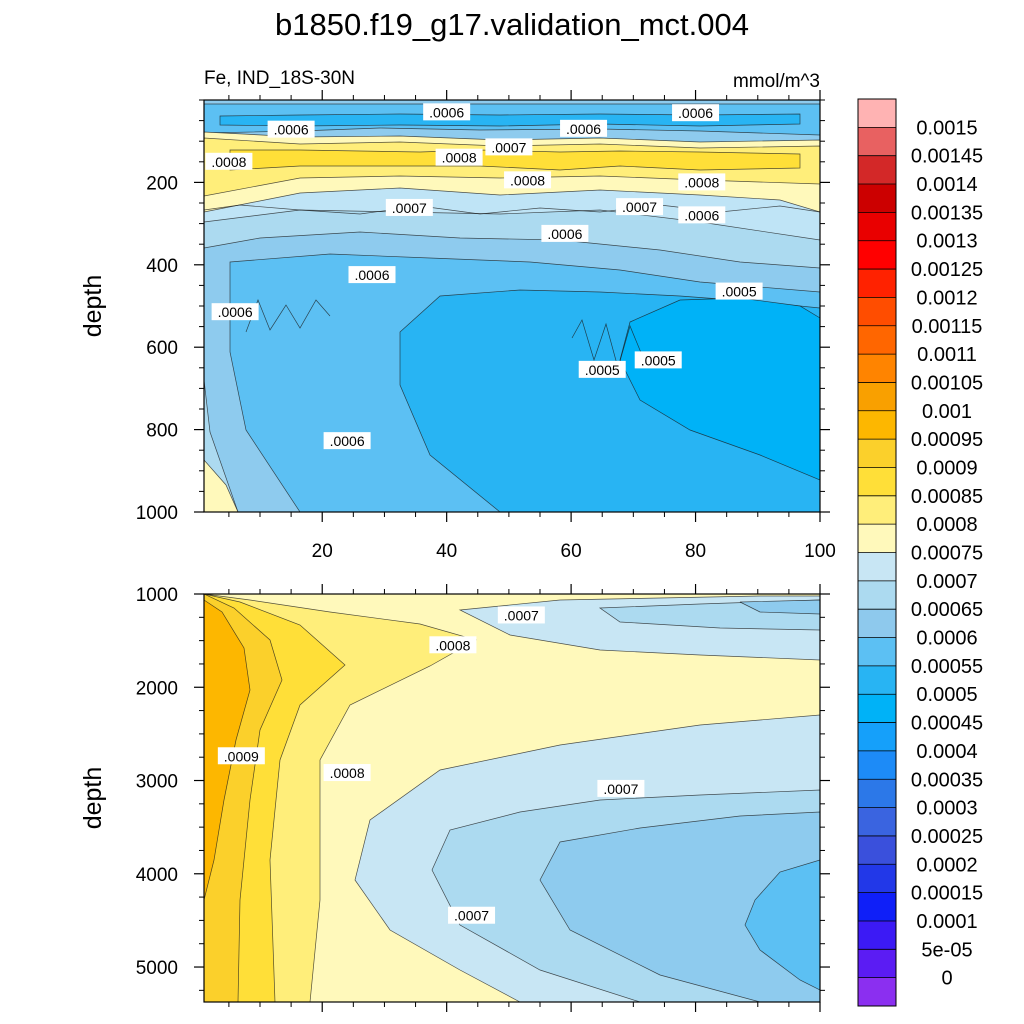 The height and width of the screenshot is (1024, 1024). What do you see at coordinates (776, 81) in the screenshot?
I see `top-units-label: mmol/m^3` at bounding box center [776, 81].